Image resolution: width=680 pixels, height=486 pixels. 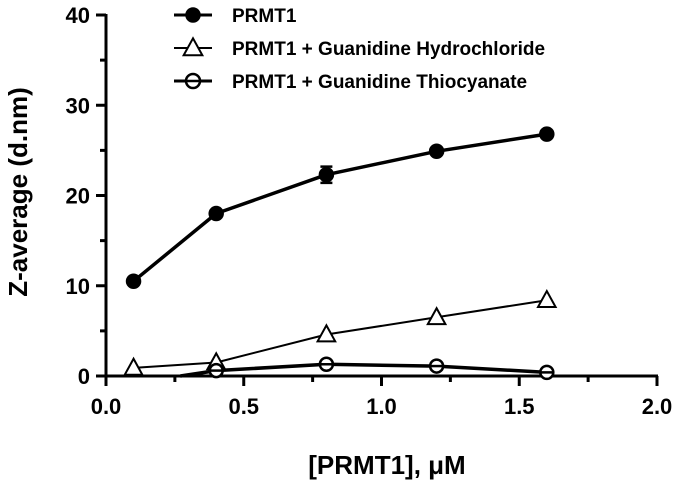 I want to click on legend-label: PRMT1 + Guanidine Hydrochloride, so click(x=388, y=49).